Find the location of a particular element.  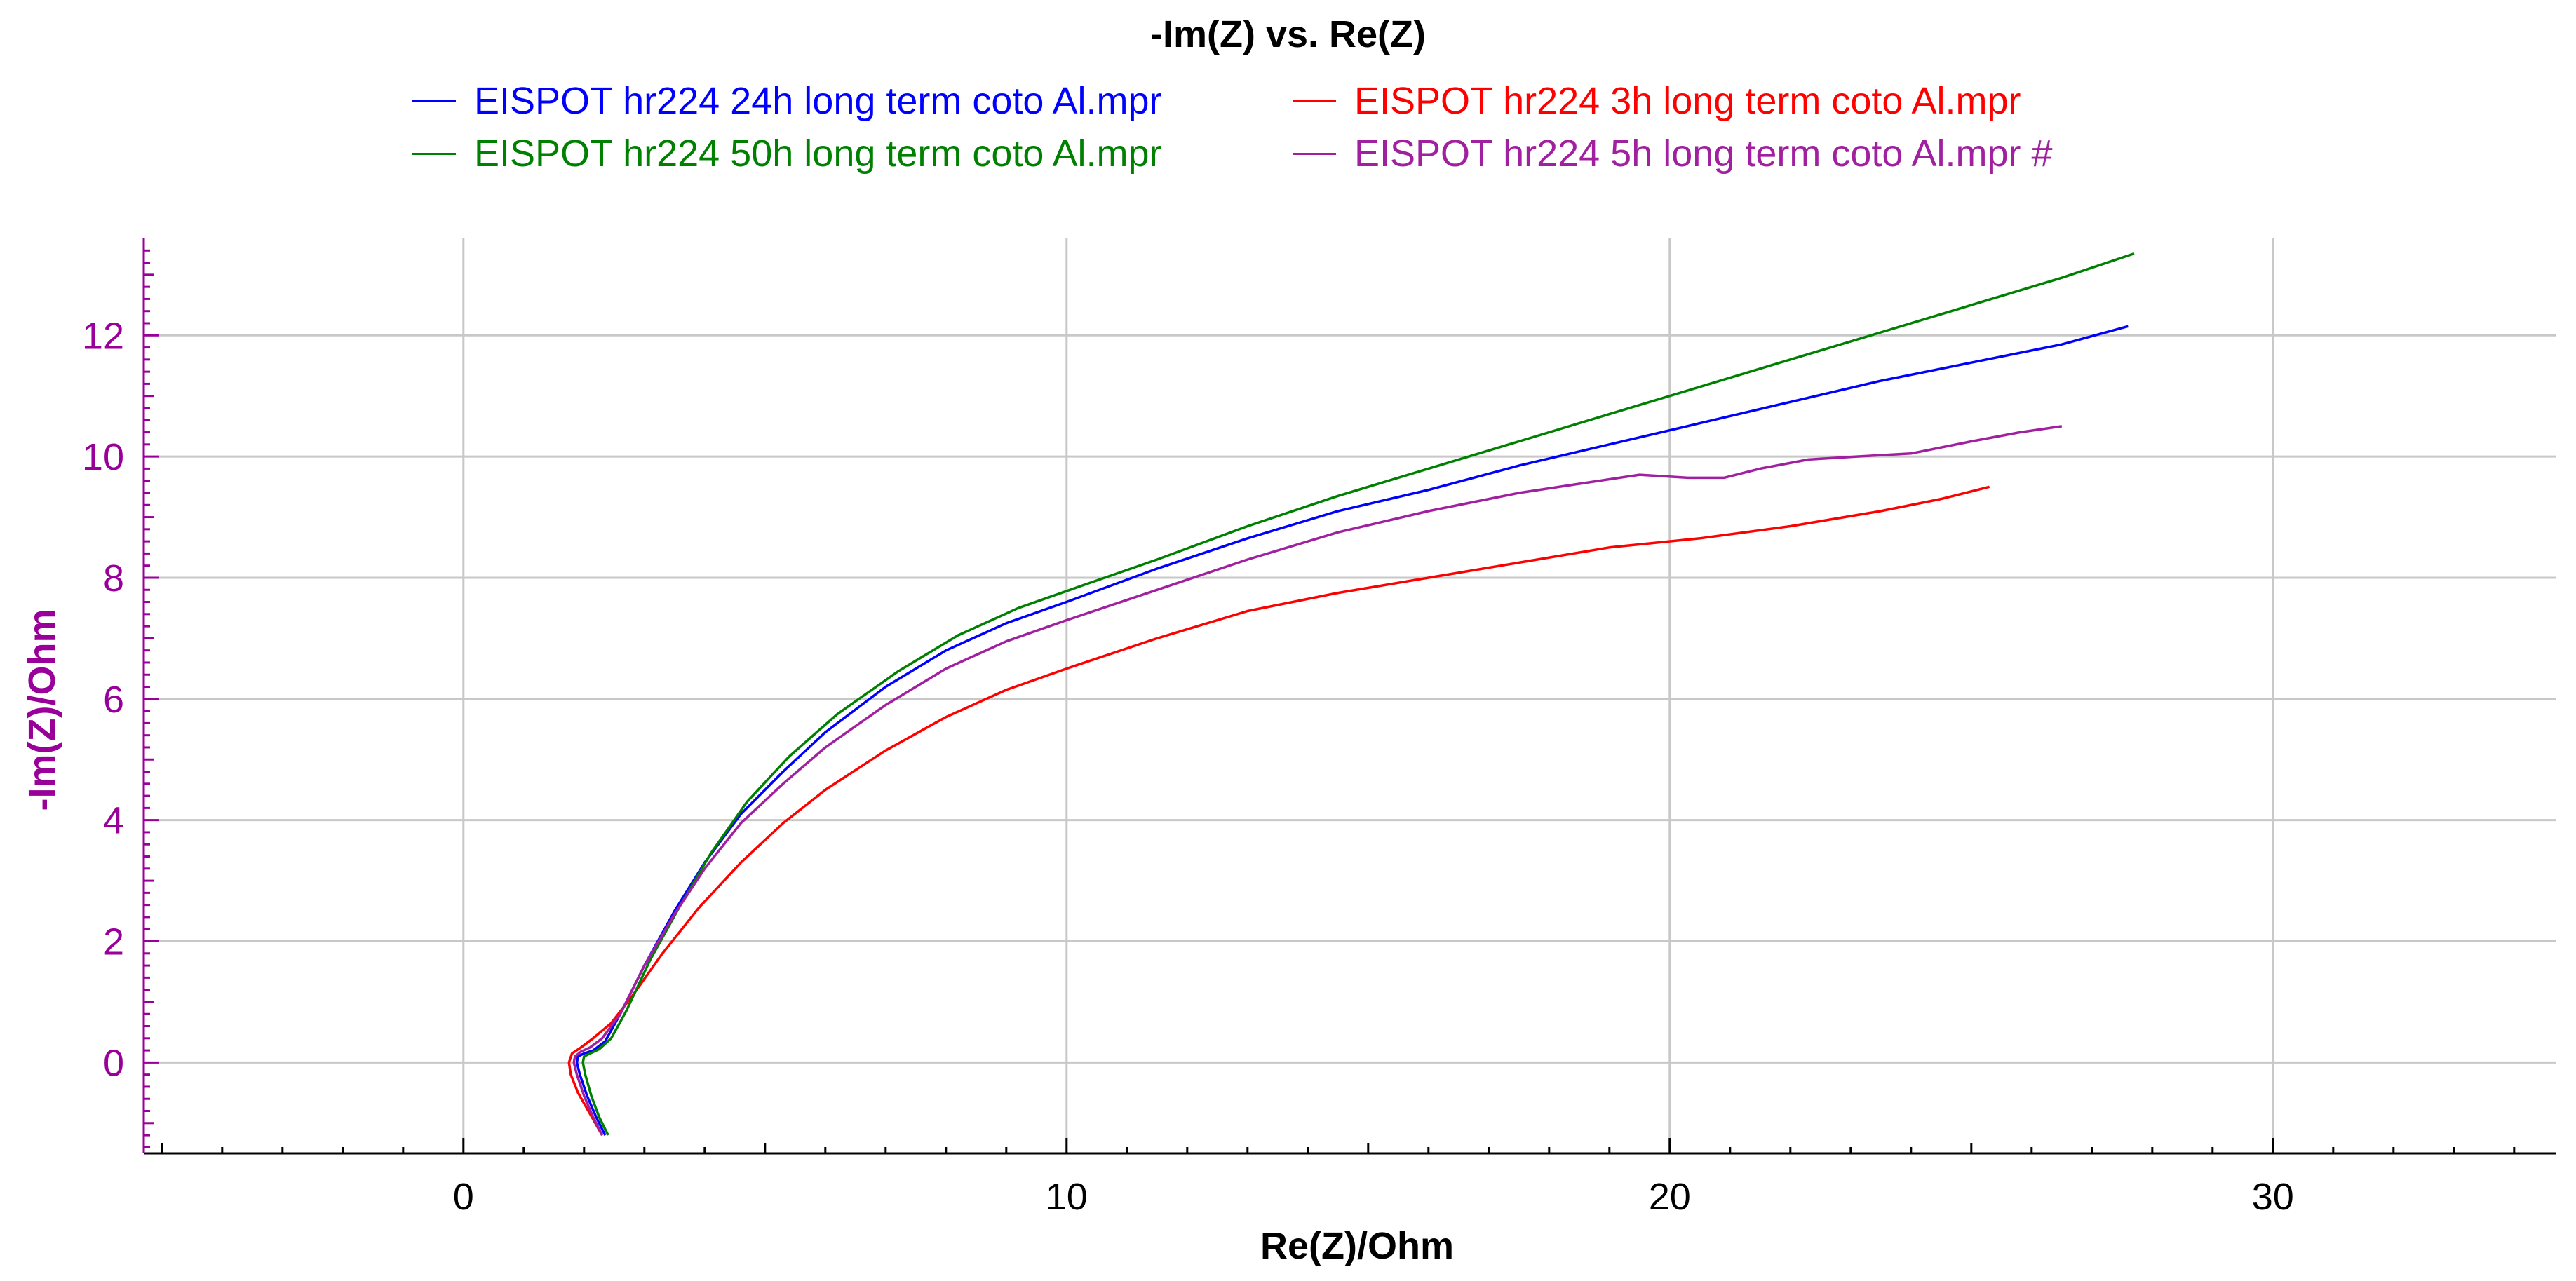

legend-swatch-5h is located at coordinates (1314, 153).